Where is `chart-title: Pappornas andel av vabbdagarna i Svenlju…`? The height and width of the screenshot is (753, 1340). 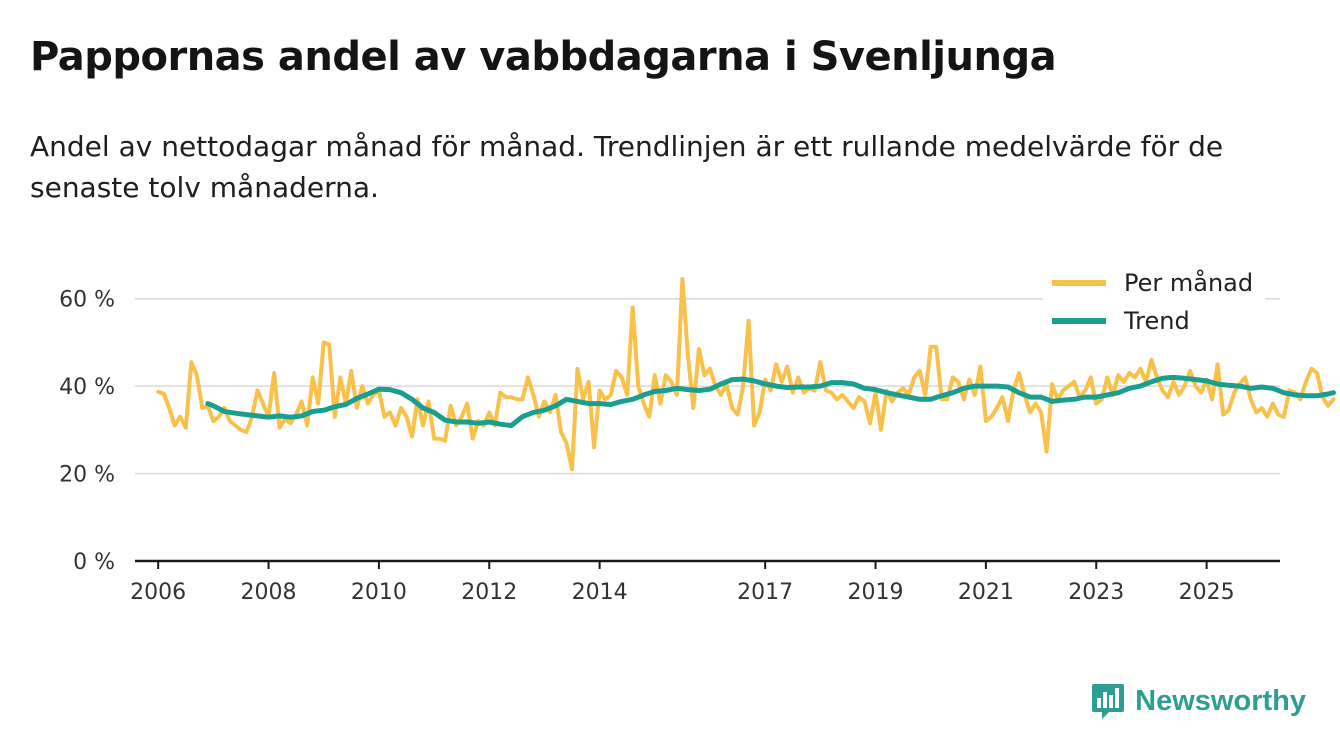
chart-title: Pappornas andel av vabbdagarna i Svenlju… is located at coordinates (543, 57).